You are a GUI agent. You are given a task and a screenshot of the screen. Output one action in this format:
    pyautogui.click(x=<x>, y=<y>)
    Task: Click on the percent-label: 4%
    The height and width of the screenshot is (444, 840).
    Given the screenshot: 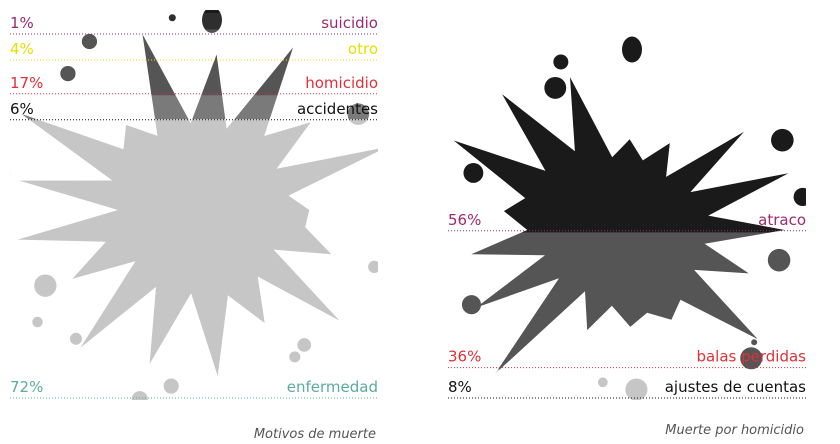 What is the action you would take?
    pyautogui.click(x=22, y=49)
    